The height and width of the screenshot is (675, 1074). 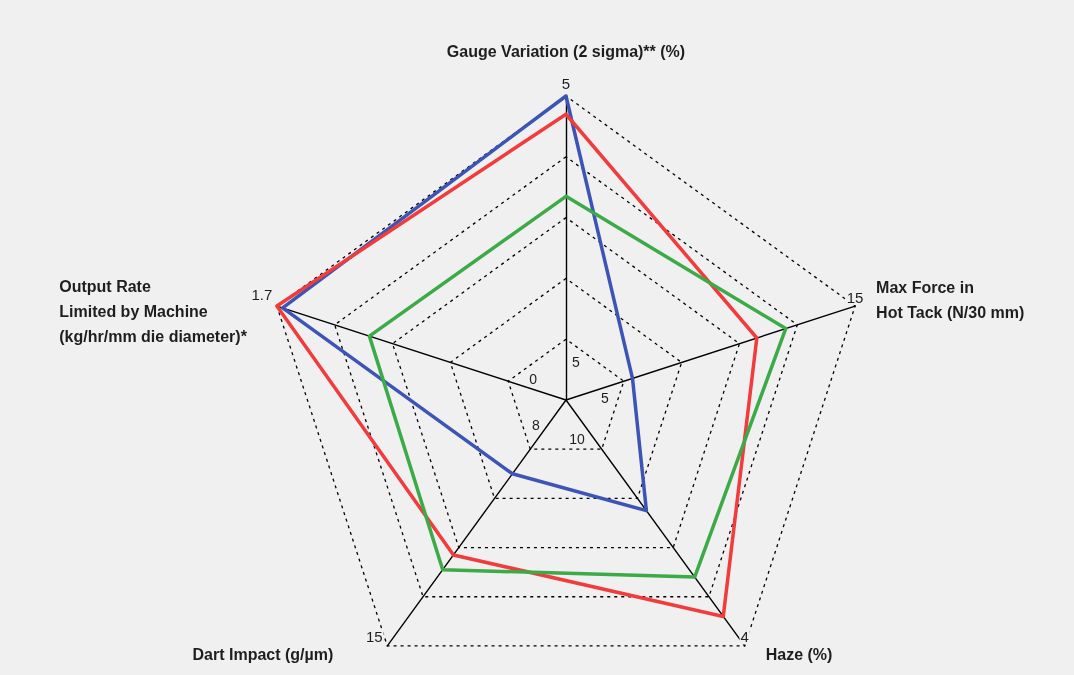 What do you see at coordinates (577, 438) in the screenshot?
I see `text: 10` at bounding box center [577, 438].